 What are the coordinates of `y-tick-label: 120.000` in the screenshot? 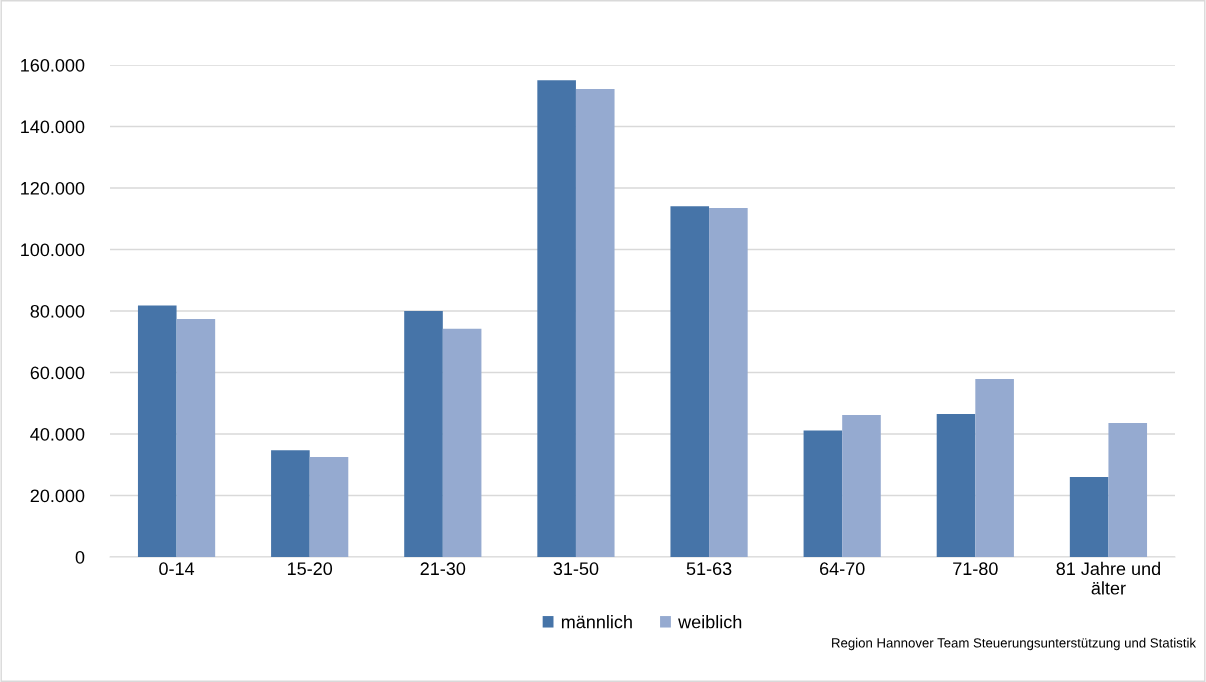 It's located at (53, 188).